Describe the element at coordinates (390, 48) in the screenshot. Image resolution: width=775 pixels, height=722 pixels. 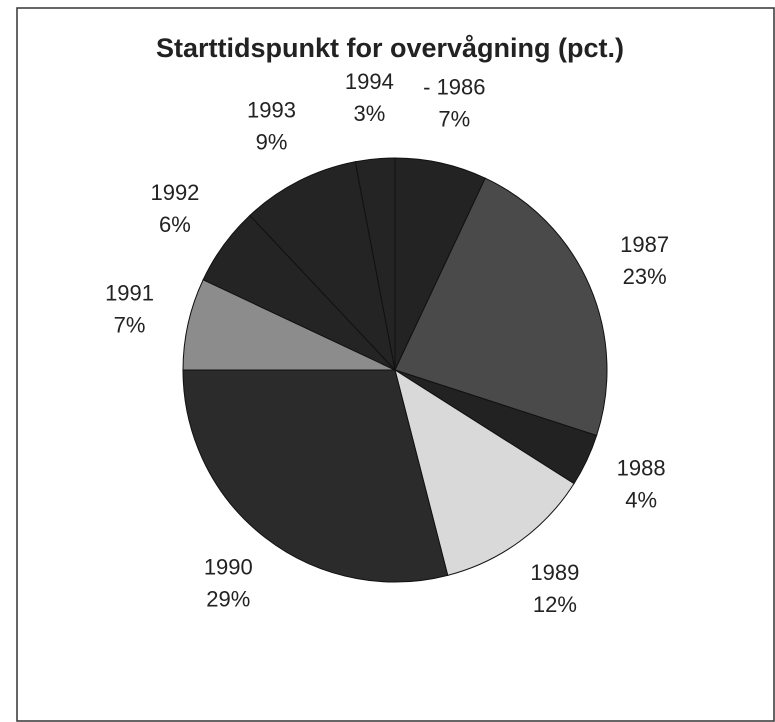
I see `chart-title: Starttidspunkt for overvågning (pct.)` at that location.